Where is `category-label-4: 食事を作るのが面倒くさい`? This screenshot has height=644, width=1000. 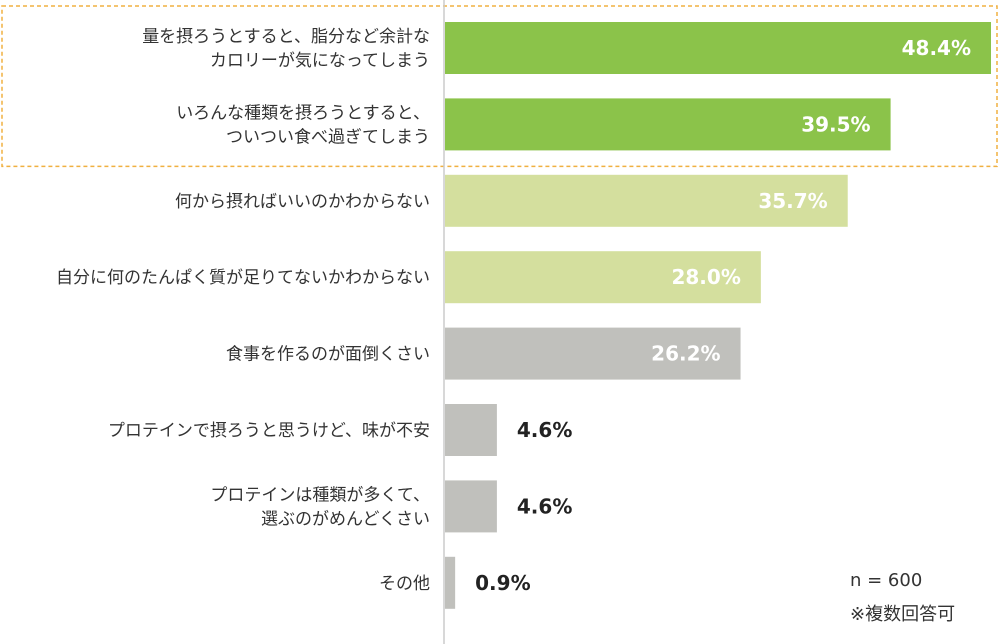
category-label-4: 食事を作るのが面倒くさい is located at coordinates (328, 355).